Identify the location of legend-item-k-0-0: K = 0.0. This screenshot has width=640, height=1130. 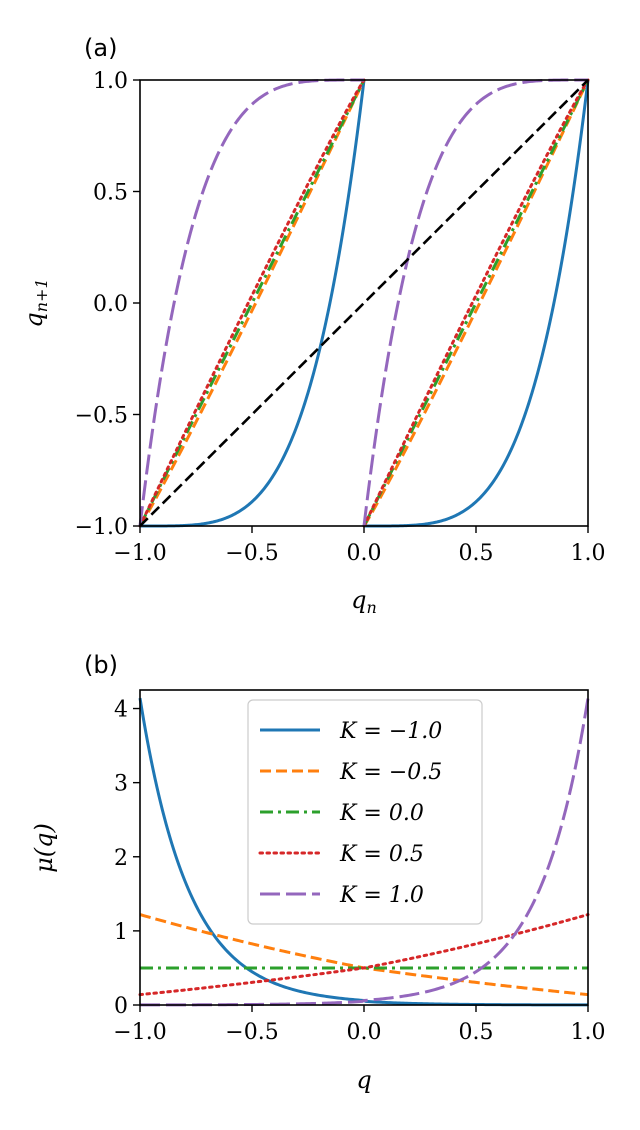
(342, 813).